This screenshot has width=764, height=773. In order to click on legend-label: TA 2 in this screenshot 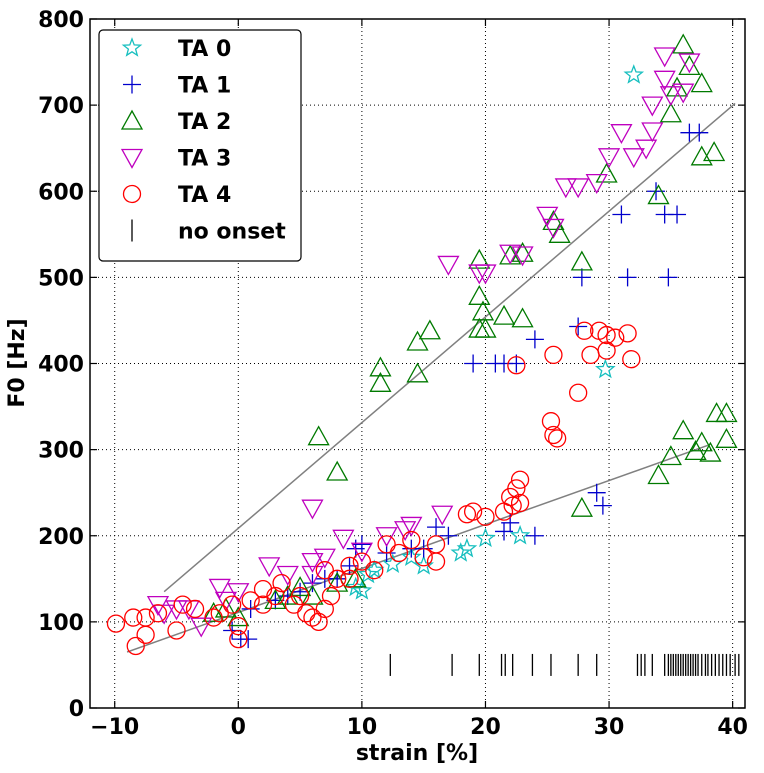, I will do `click(204, 122)`.